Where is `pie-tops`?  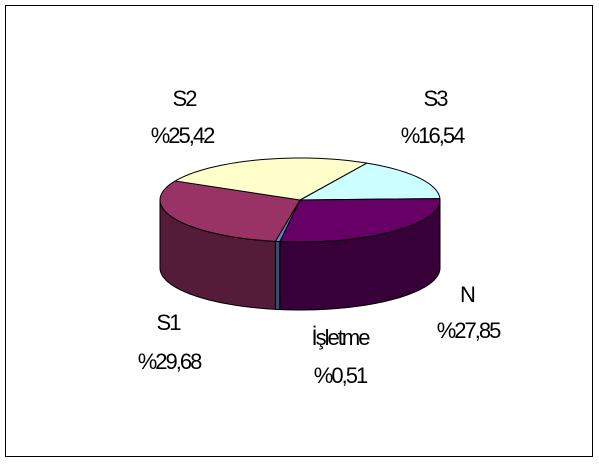
pie-tops is located at coordinates (300, 200).